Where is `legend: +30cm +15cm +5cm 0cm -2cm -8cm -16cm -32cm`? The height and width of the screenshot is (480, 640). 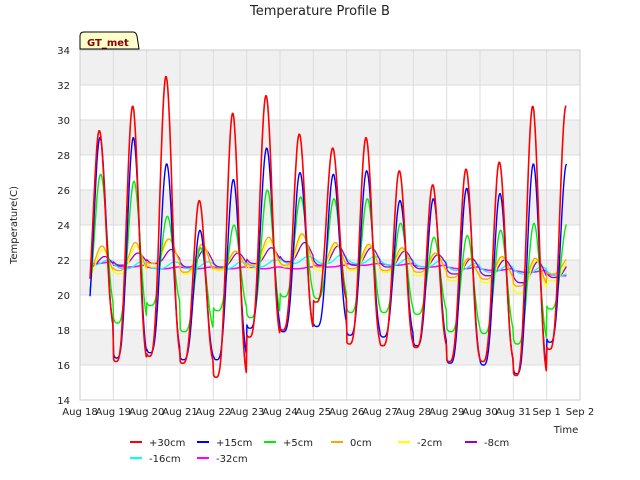
legend: +30cm +15cm +5cm 0cm -2cm -8cm -16cm -32cm is located at coordinates (319, 451).